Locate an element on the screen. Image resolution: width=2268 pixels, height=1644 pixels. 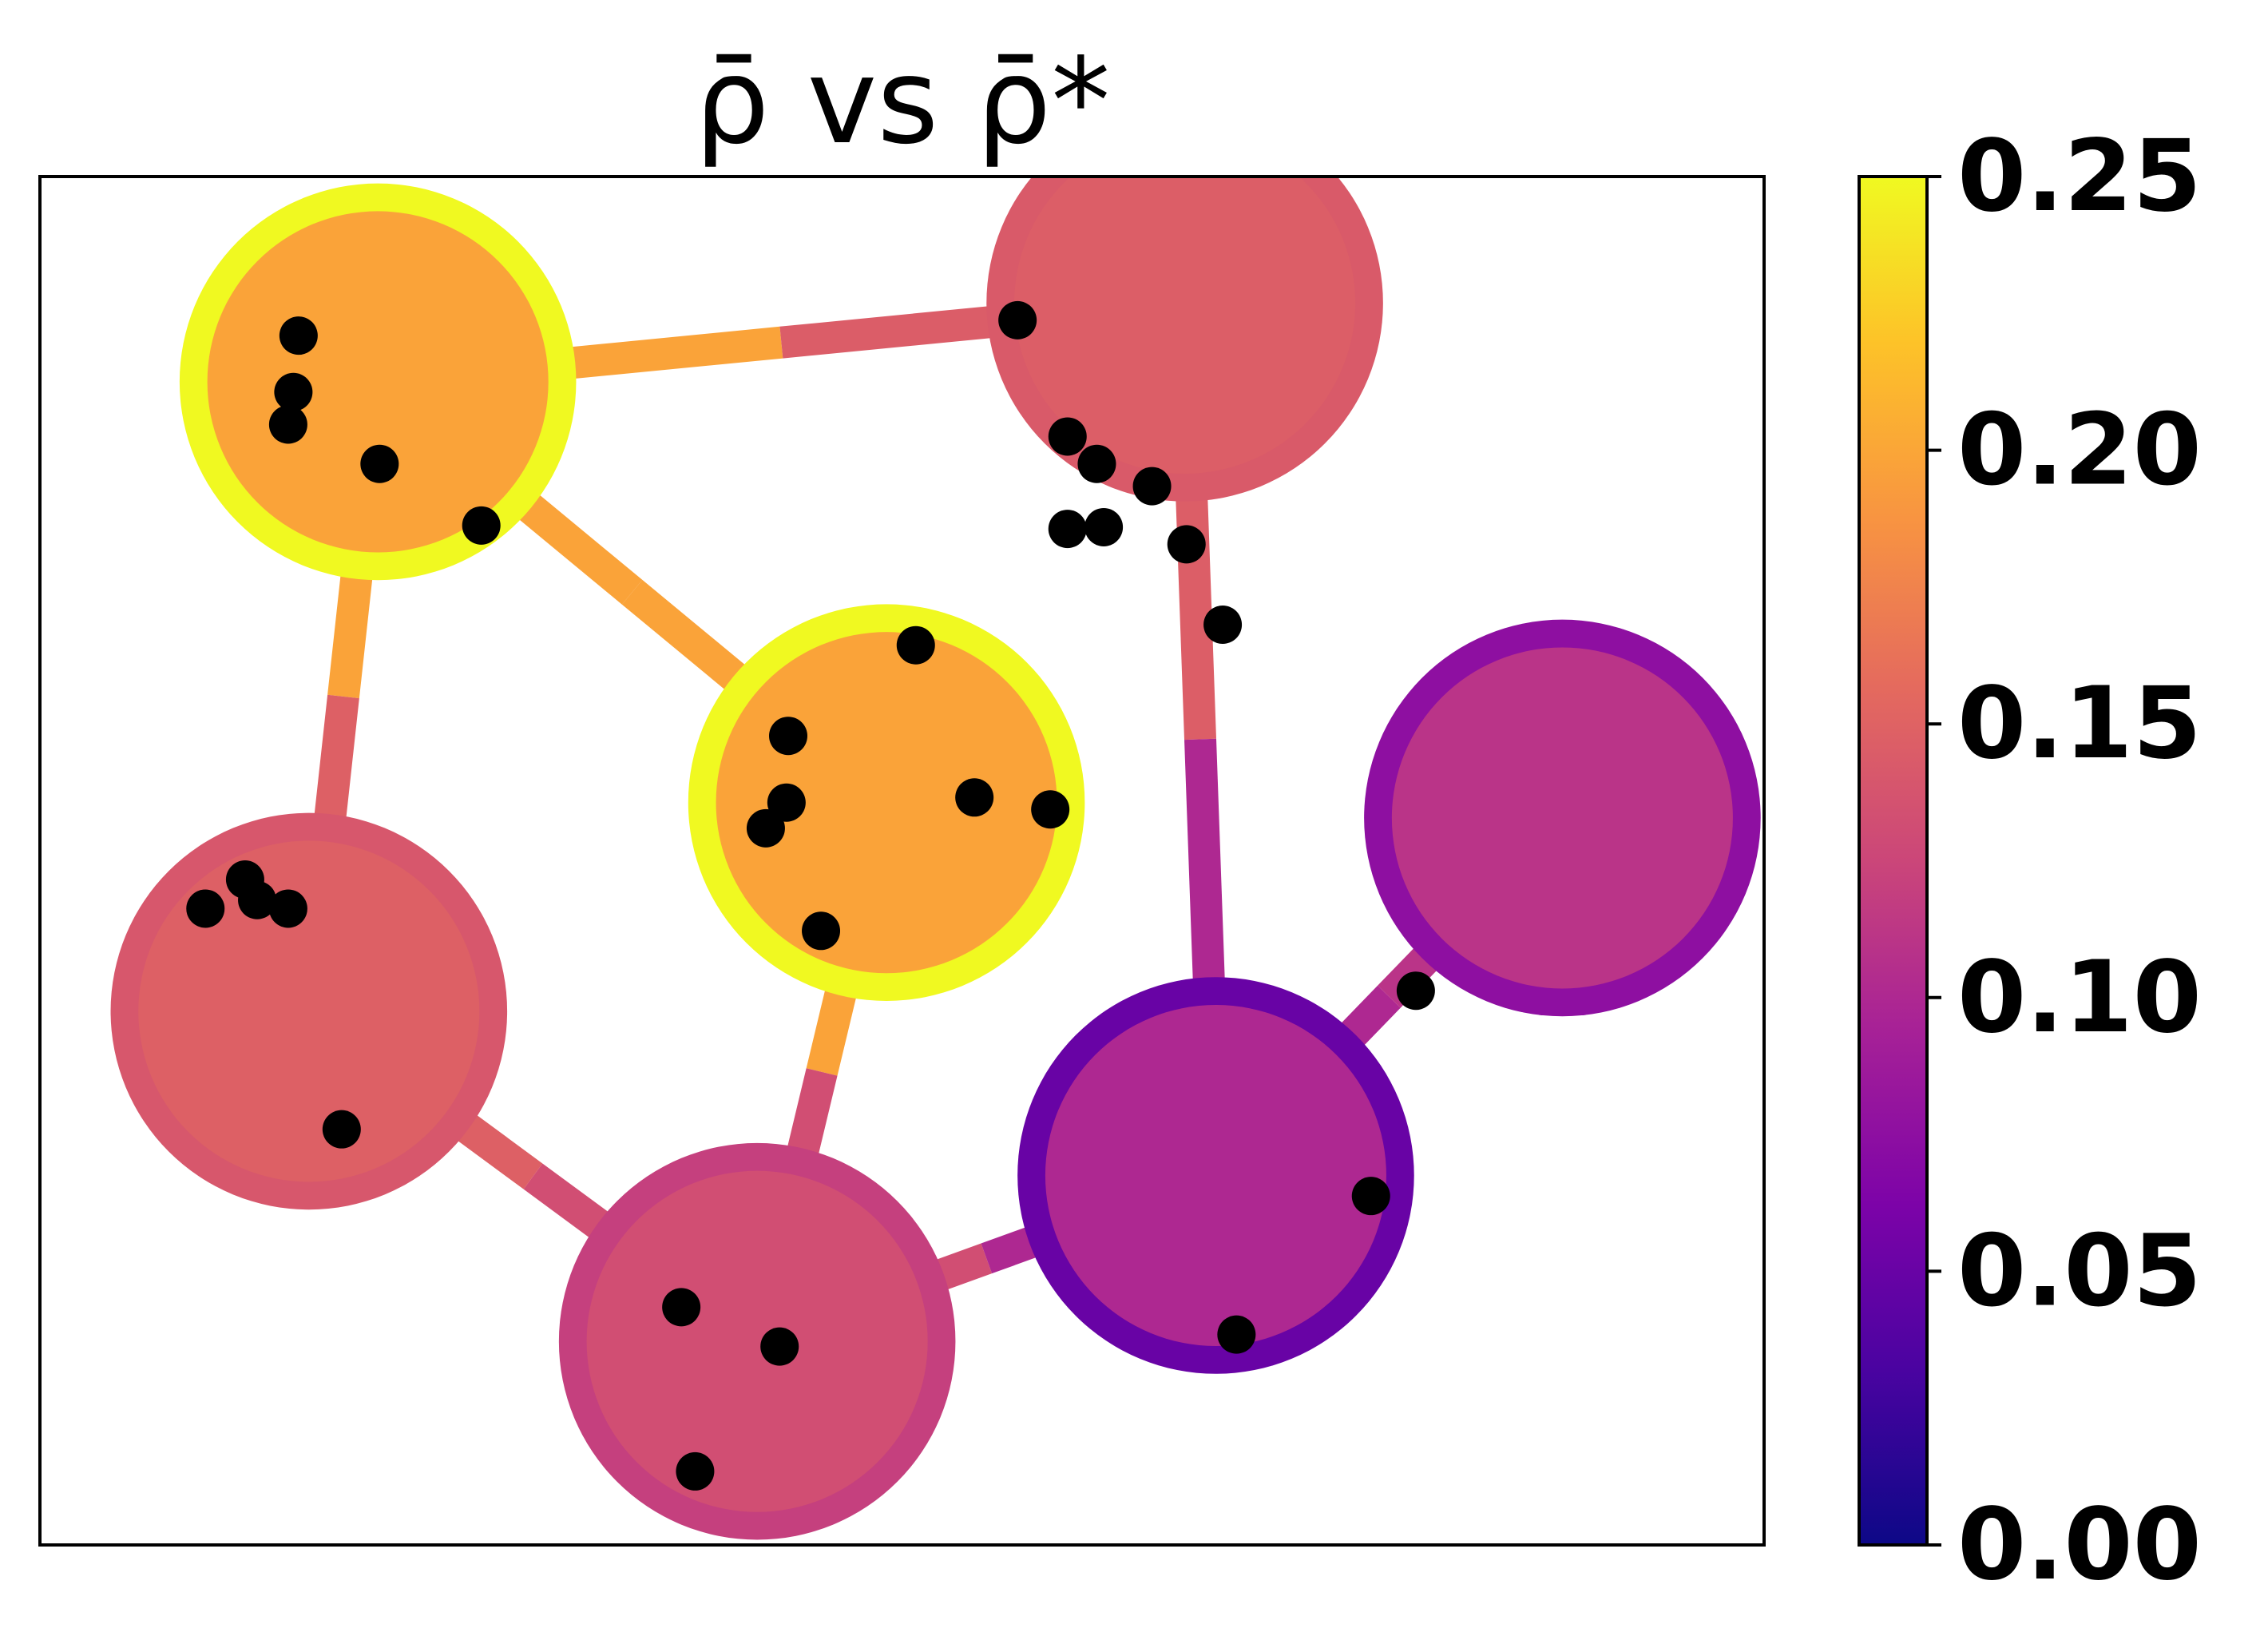
colorbar-tick-label-2: 0.10 is located at coordinates (2079, 997).